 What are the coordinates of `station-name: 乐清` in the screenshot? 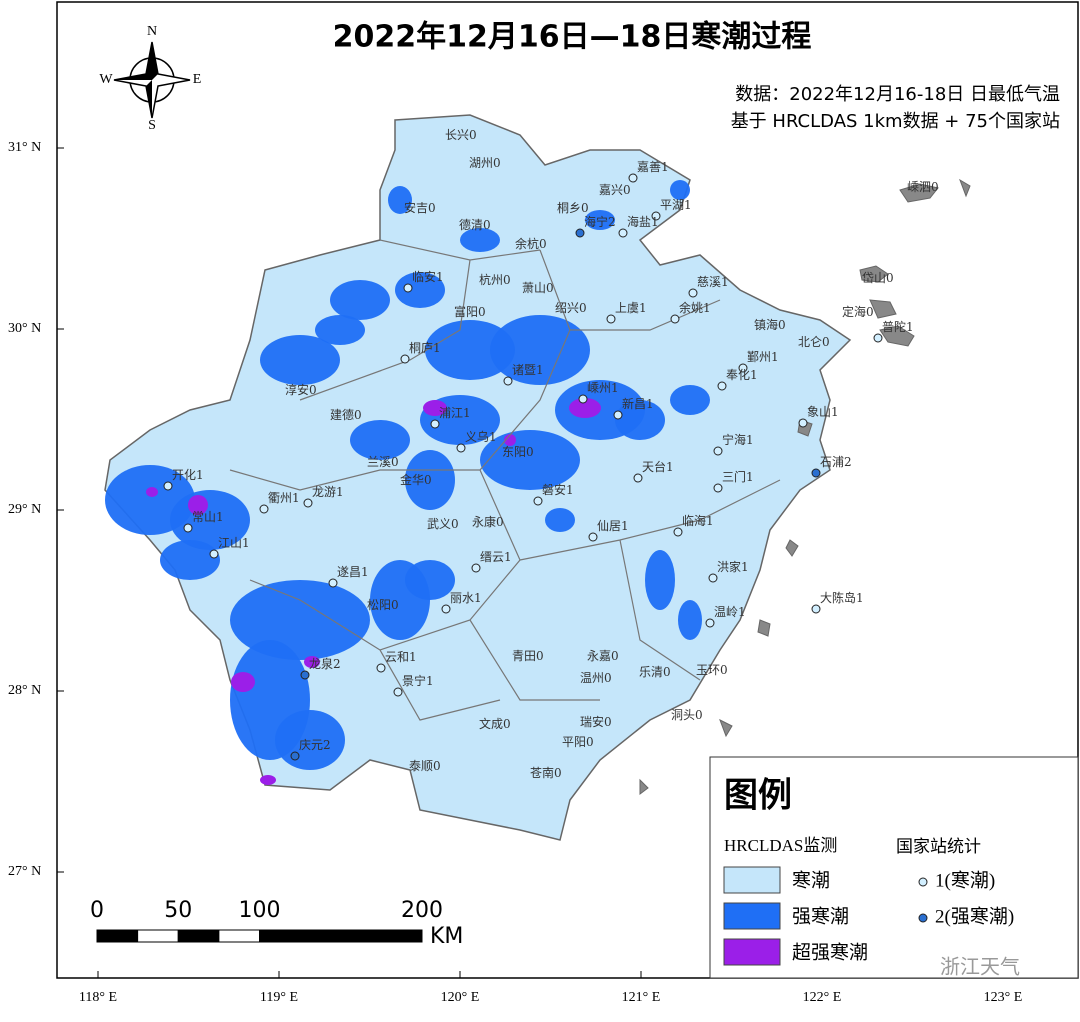 It's located at (651, 672).